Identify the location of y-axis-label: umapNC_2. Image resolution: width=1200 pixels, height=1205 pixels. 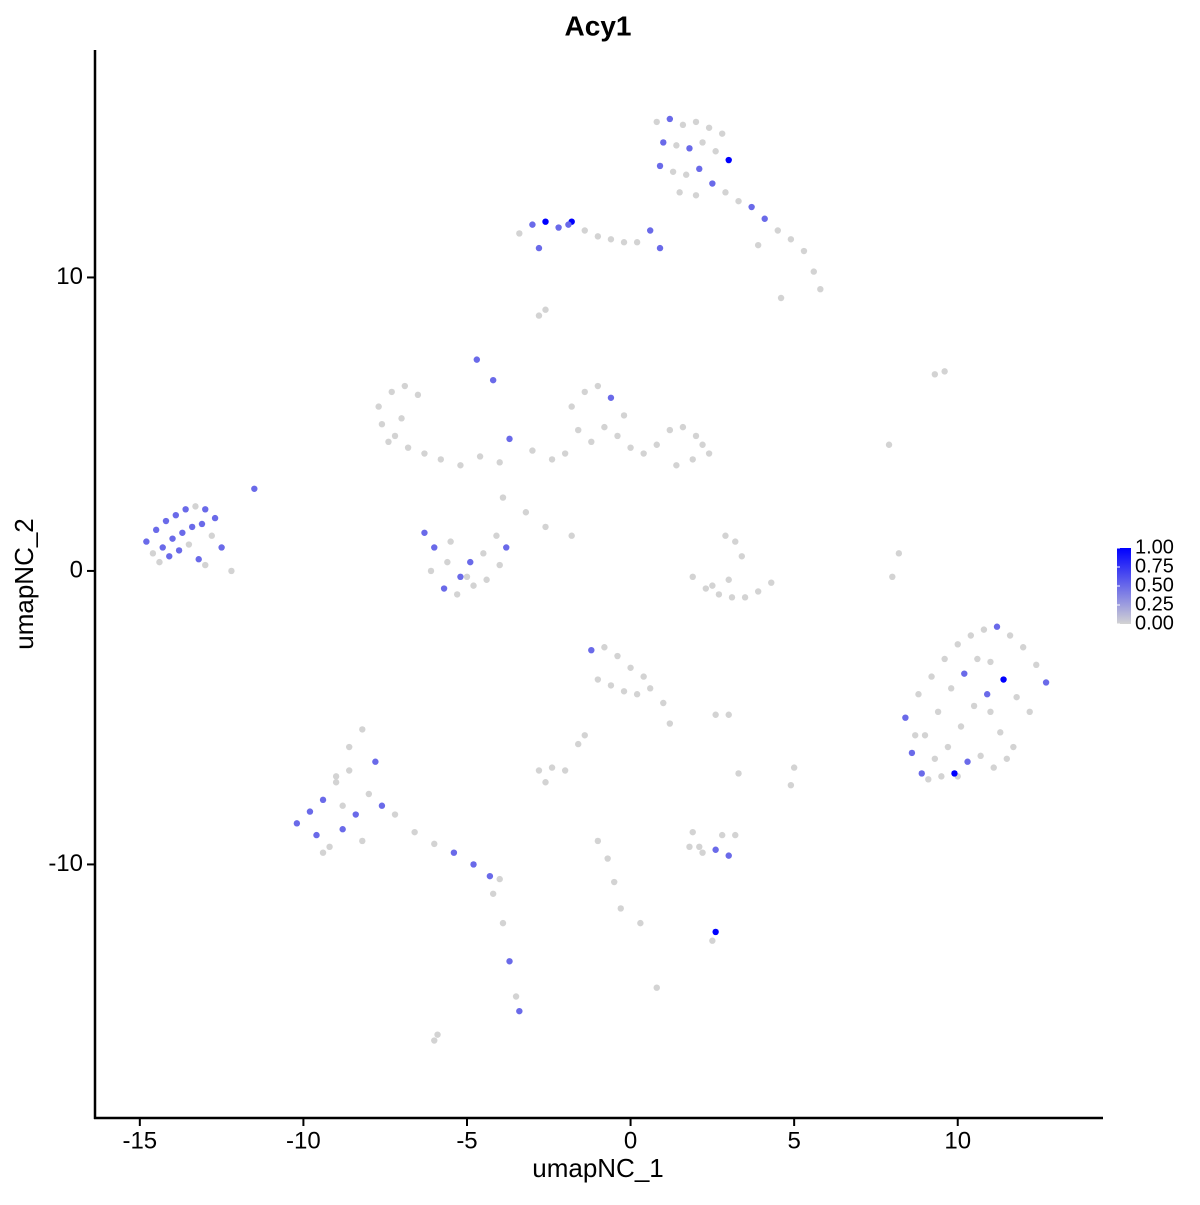
(24, 584).